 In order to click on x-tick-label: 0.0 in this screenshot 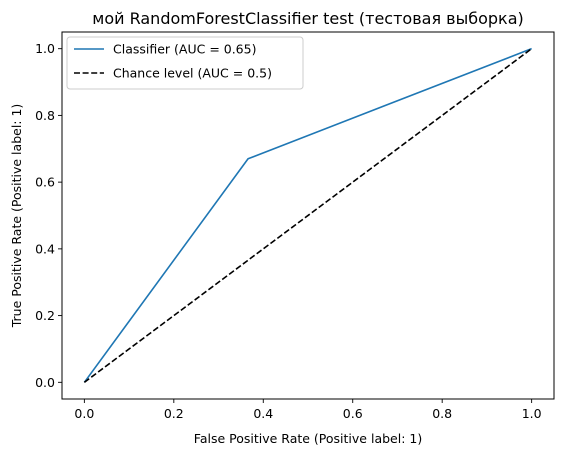, I will do `click(84, 413)`.